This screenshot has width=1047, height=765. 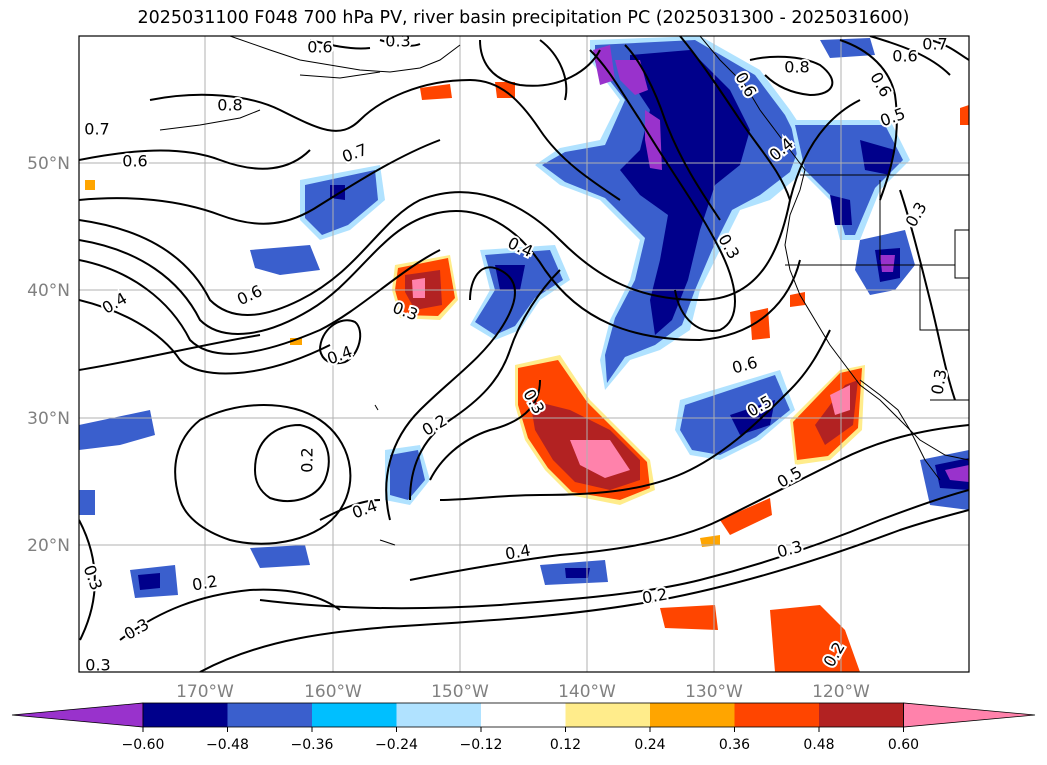 What do you see at coordinates (48, 164) in the screenshot?
I see `lat-label-50n: 50°N` at bounding box center [48, 164].